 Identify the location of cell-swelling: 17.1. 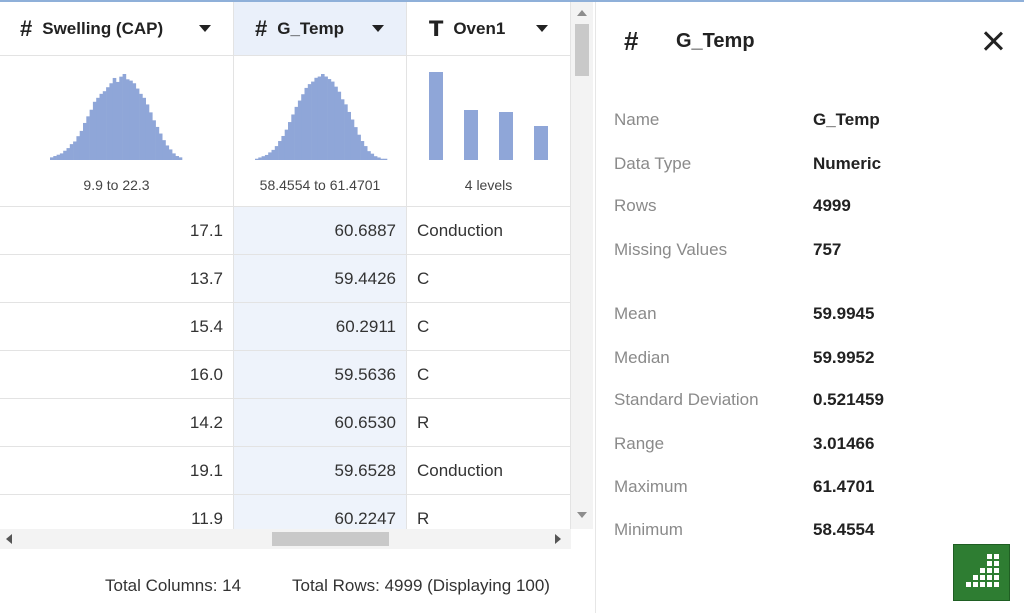
(117, 231).